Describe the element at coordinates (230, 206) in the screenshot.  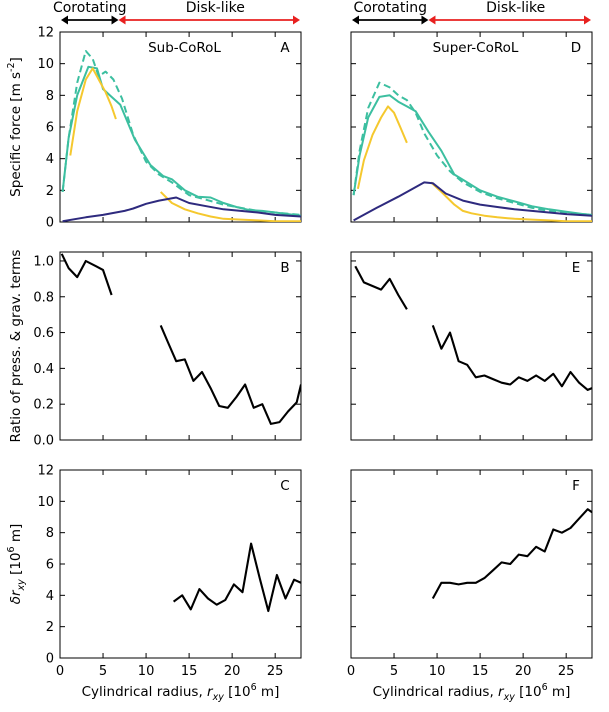
I see `panel-a-series-yellow-outer` at that location.